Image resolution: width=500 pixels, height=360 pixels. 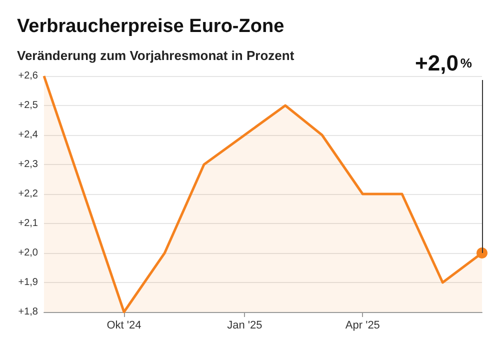 I want to click on x-tick-label: Okt '24, so click(x=124, y=326).